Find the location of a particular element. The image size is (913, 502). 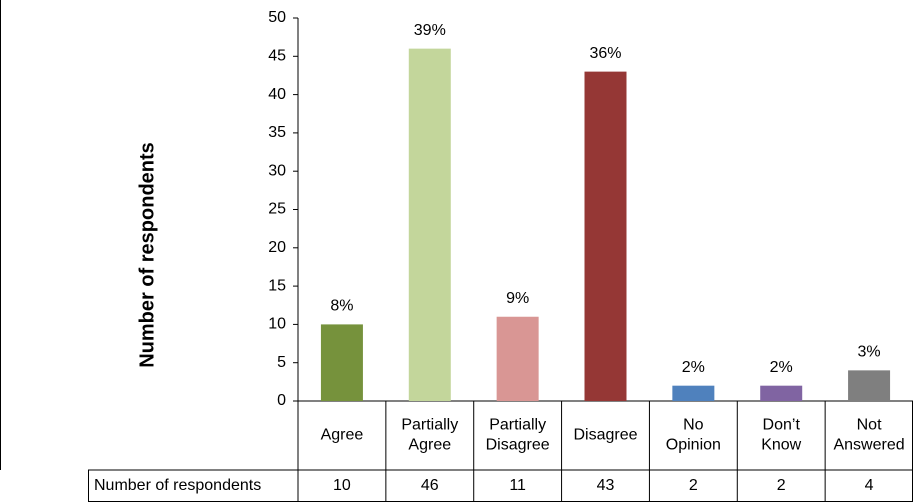

y-tick-label: 35 is located at coordinates (277, 132).